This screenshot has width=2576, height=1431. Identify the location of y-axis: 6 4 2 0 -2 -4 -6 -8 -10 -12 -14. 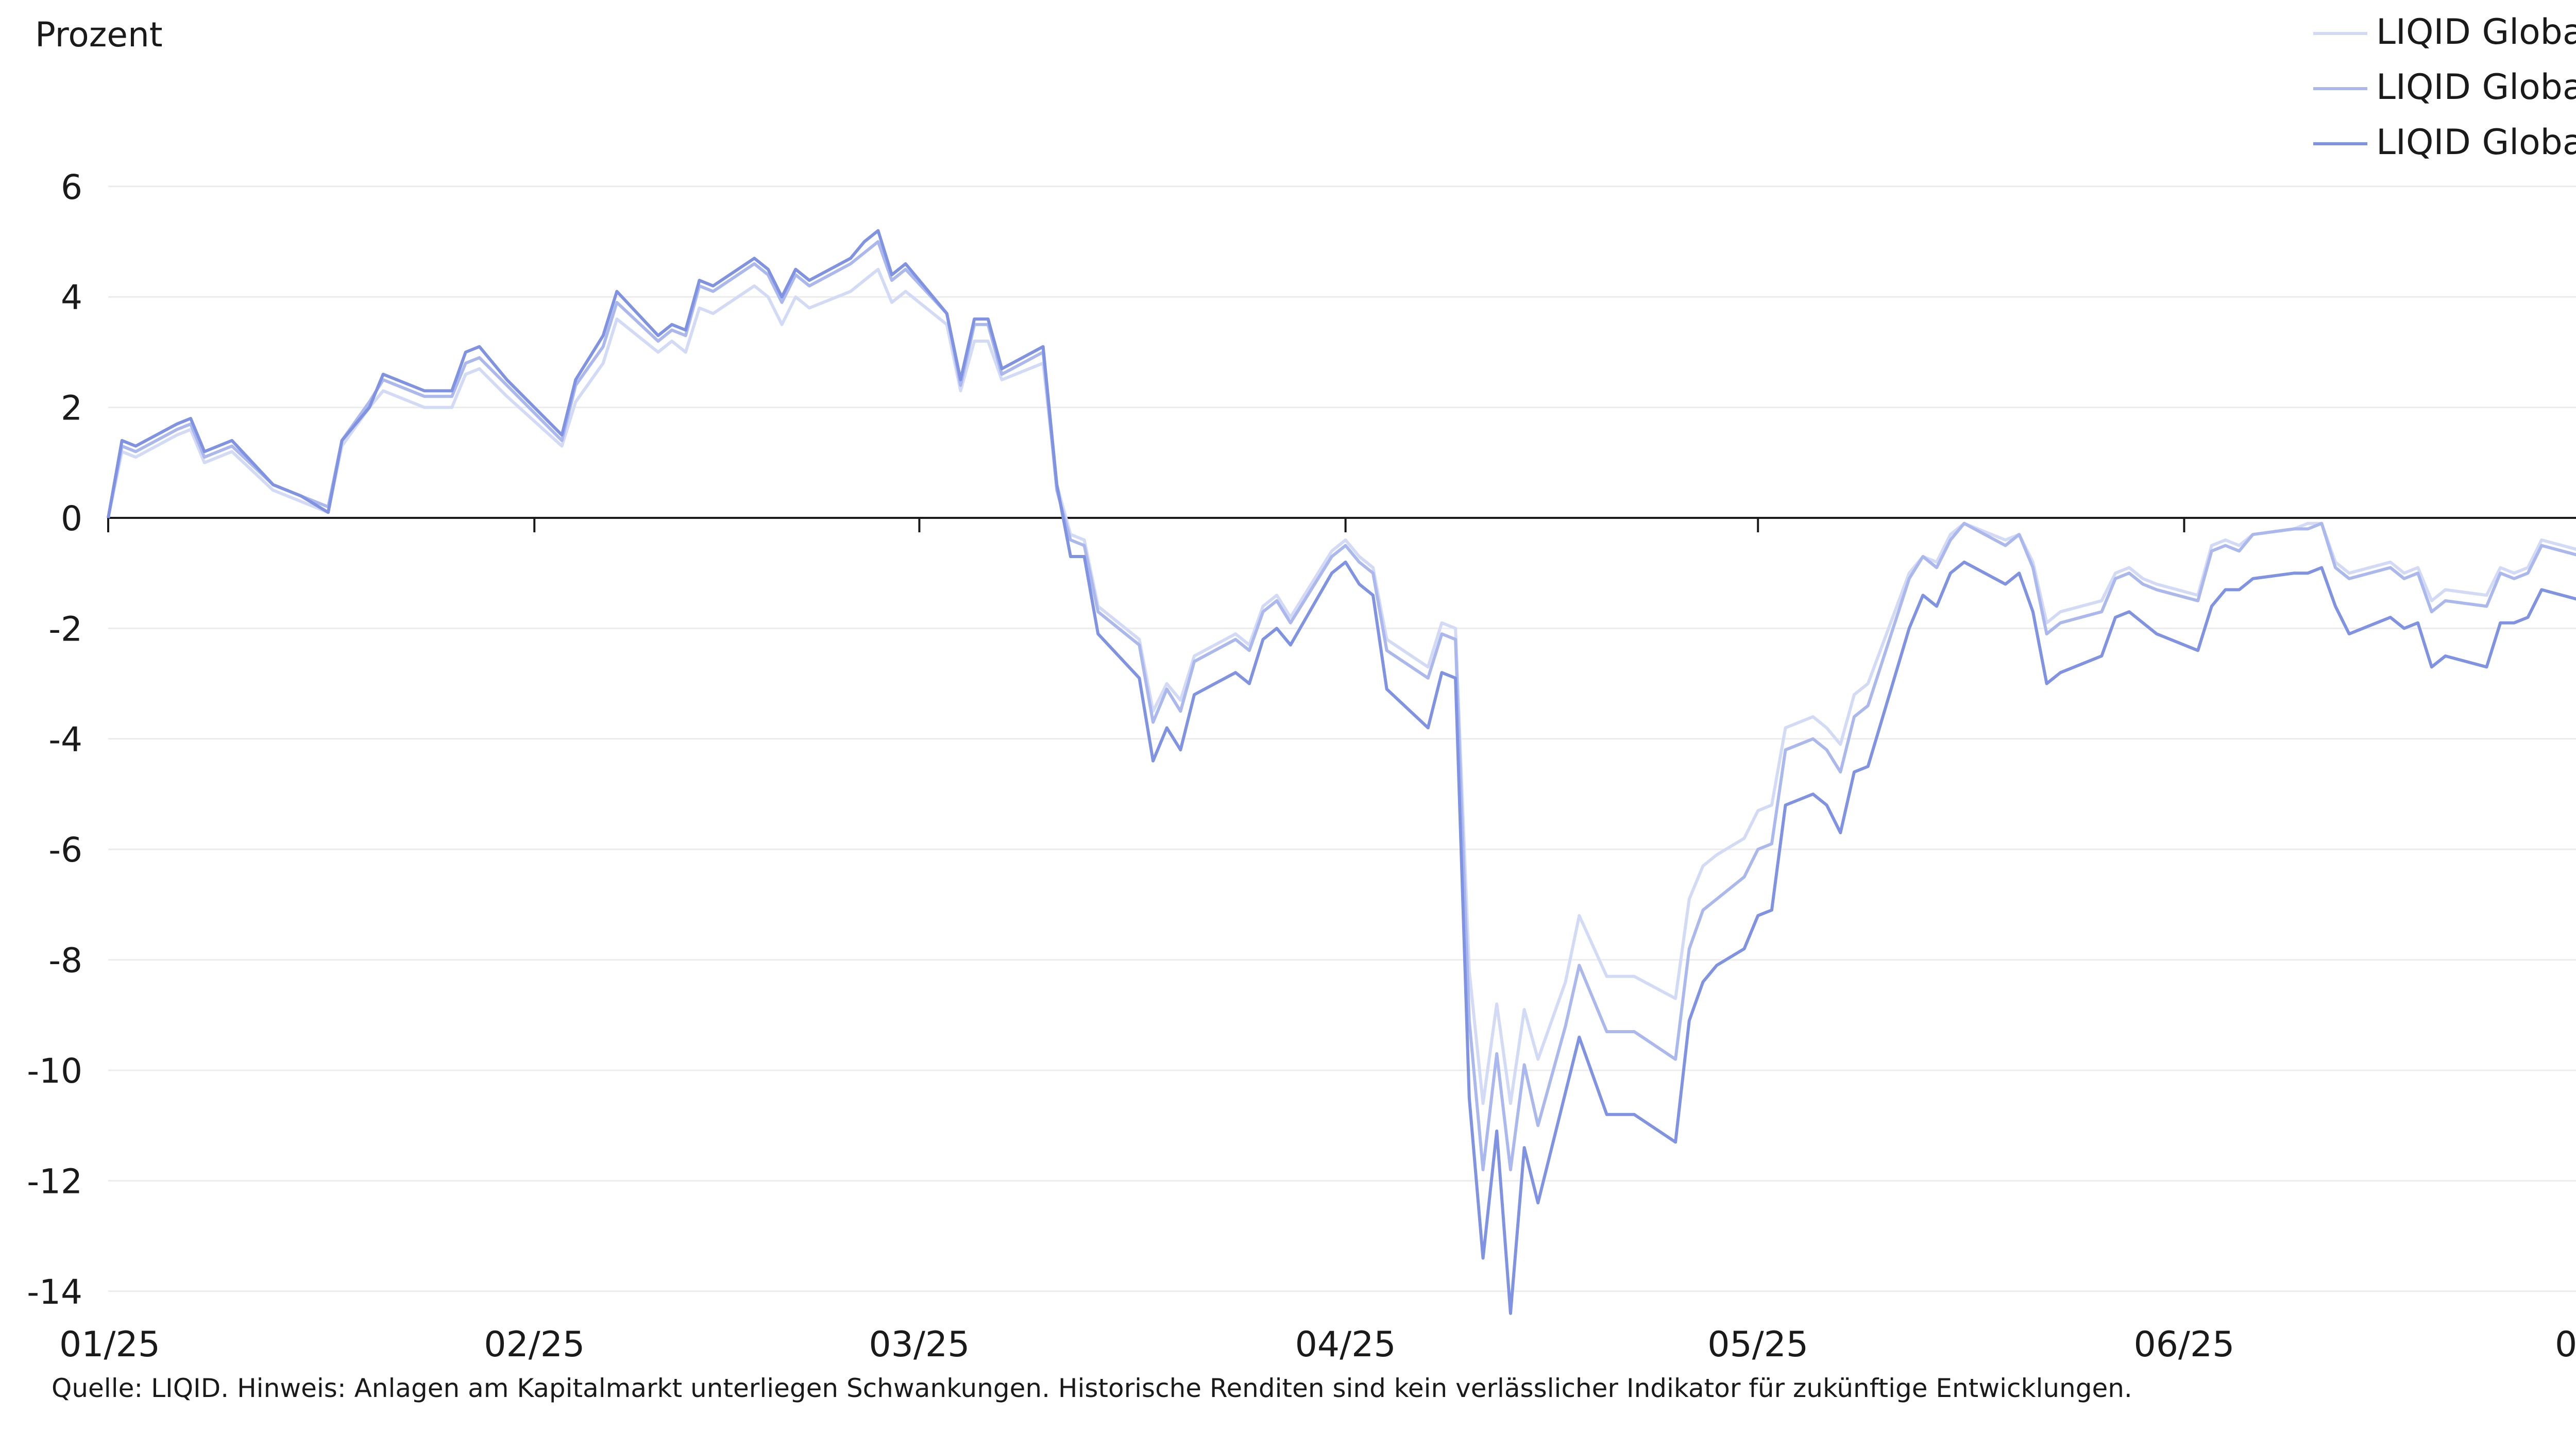
(54, 739).